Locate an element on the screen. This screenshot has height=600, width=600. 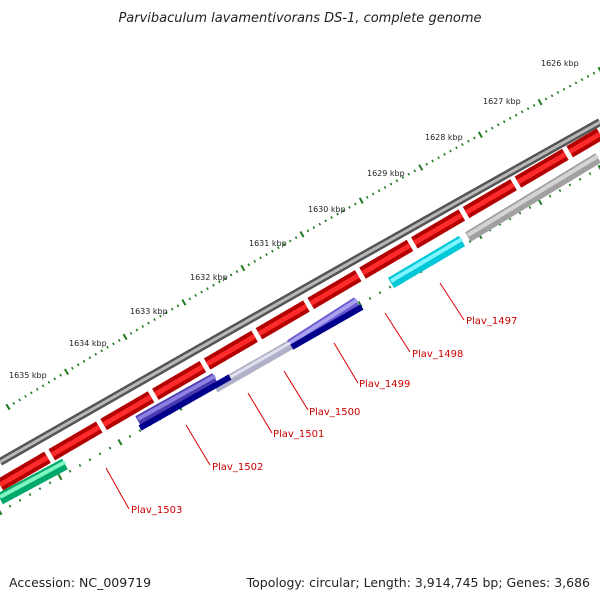
kbp-label: 1635 kbp is located at coordinates (28, 375).